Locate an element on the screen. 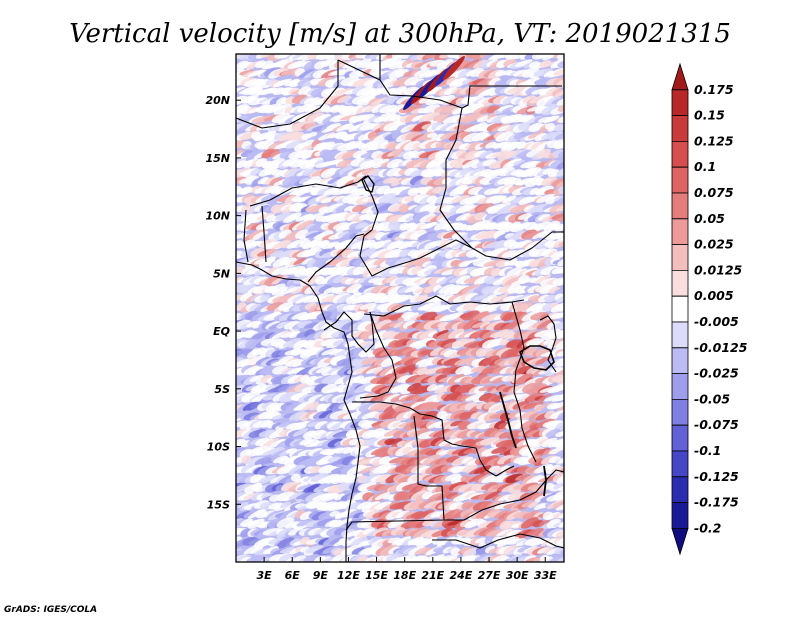 This screenshot has height=618, width=800. lake-tanganyika is located at coordinates (508, 420).